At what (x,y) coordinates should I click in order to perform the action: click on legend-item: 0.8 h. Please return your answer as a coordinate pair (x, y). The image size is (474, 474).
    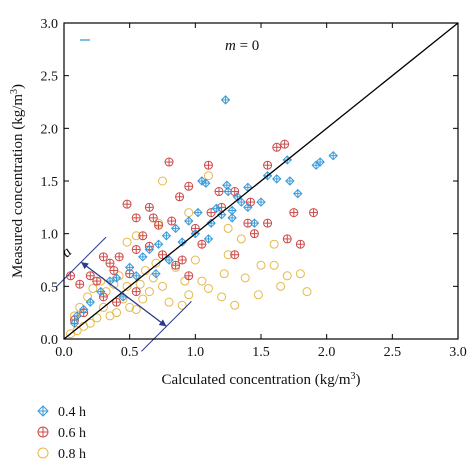
    Looking at the image, I should click on (61, 454).